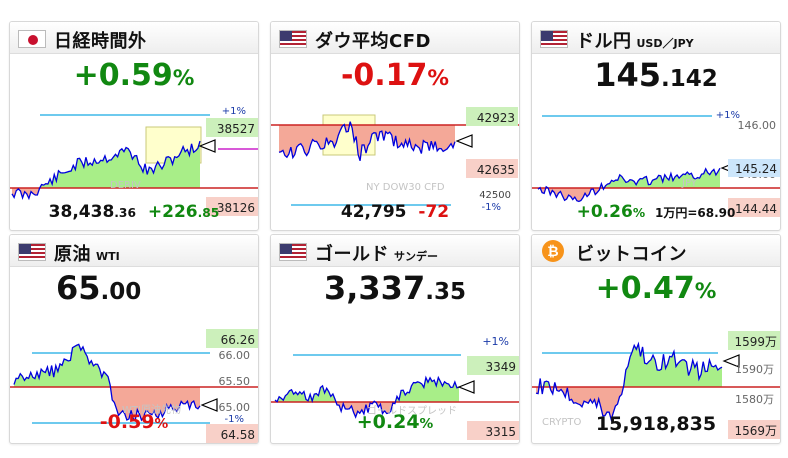 This screenshot has height=458, width=788. Describe the element at coordinates (754, 369) in the screenshot. I see `axis-label-1590: 1590万` at that location.